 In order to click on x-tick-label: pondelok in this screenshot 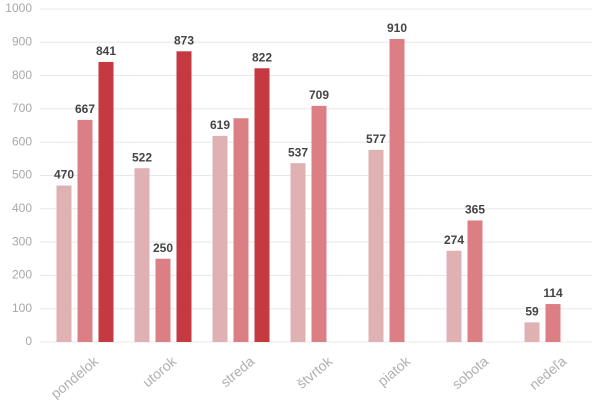, I will do `click(74, 376)`.